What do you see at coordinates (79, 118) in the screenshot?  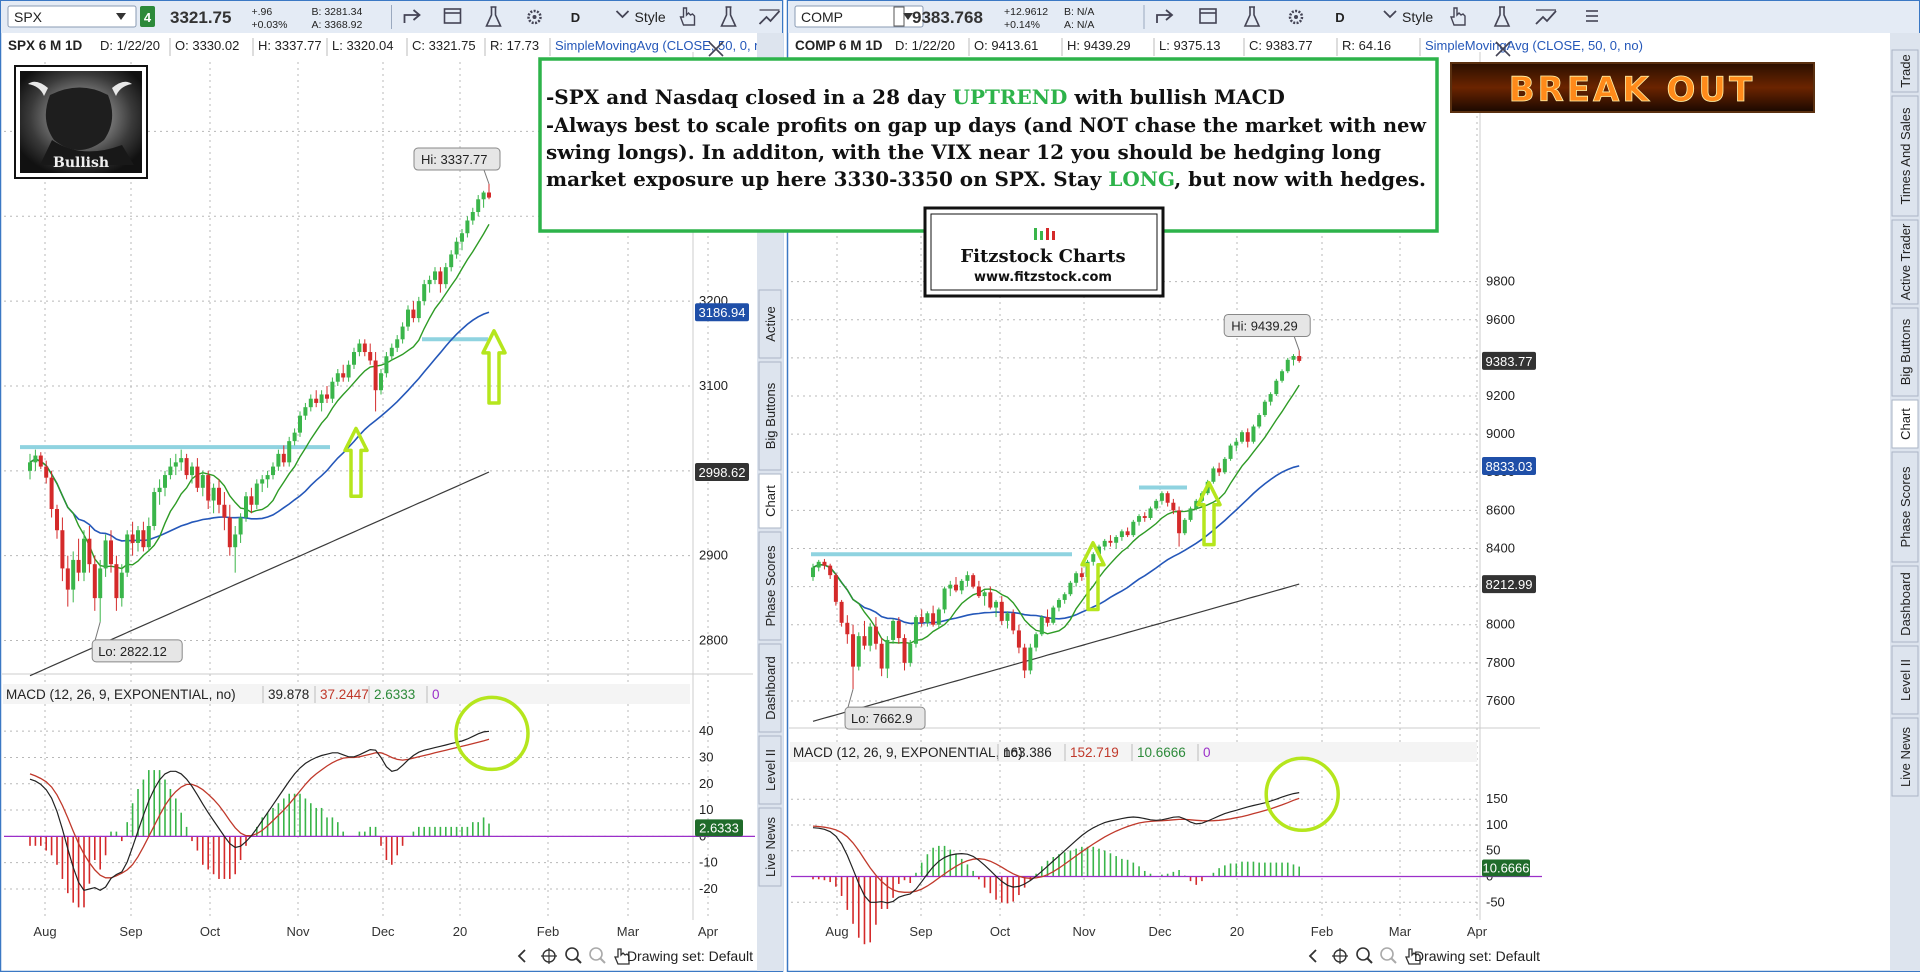 I see `bull-head` at bounding box center [79, 118].